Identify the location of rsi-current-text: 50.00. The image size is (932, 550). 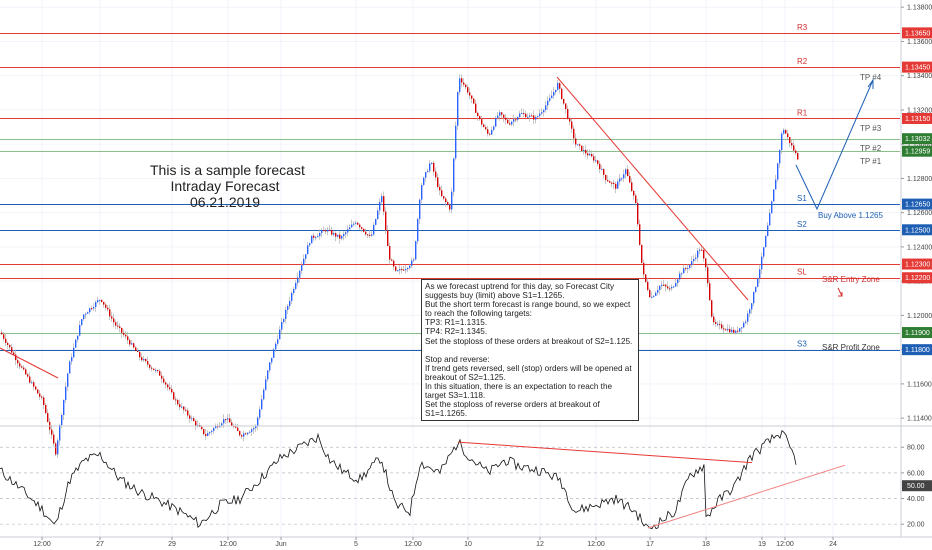
(916, 486).